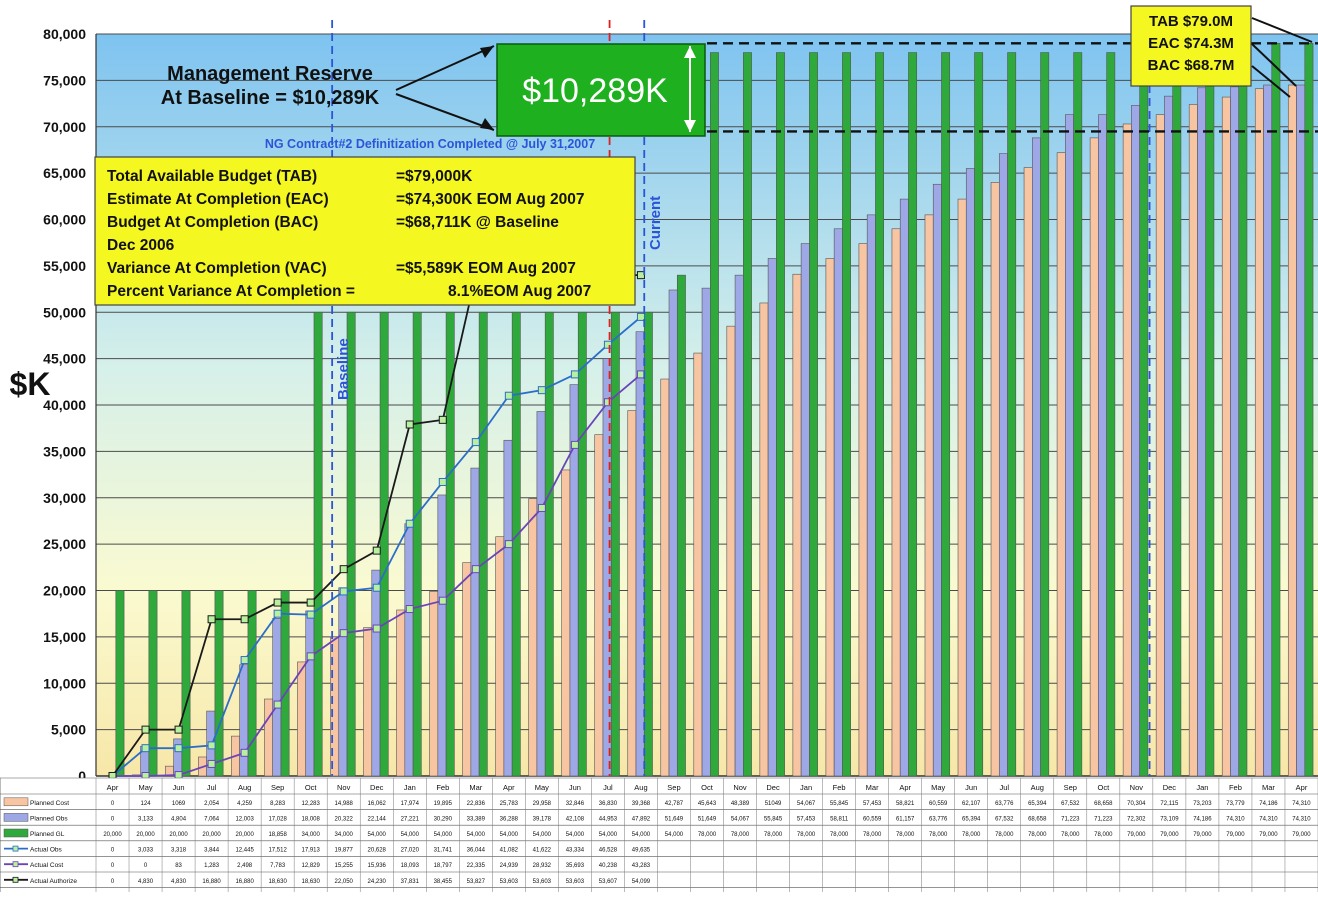  Describe the element at coordinates (47, 834) in the screenshot. I see `table-row-label: Planned GL` at that location.